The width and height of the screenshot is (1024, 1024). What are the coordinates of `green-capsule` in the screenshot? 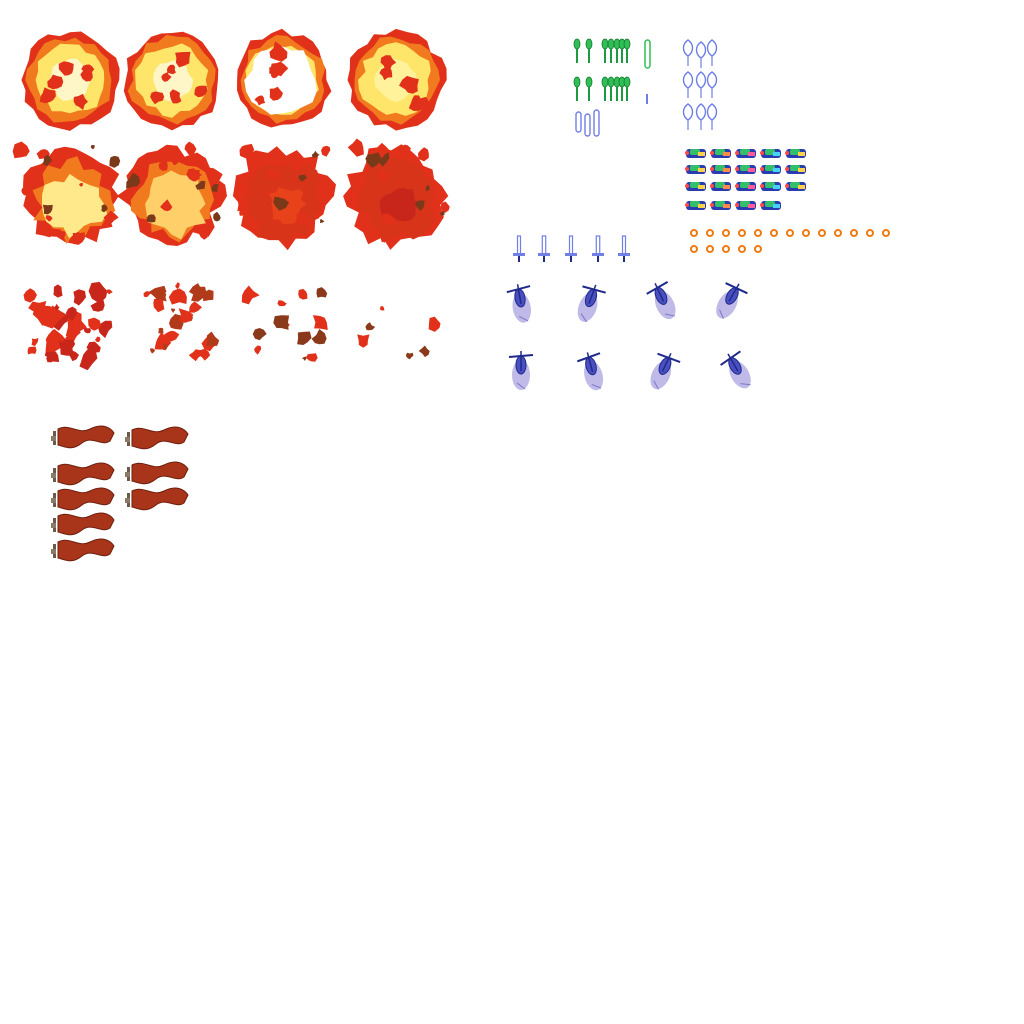 It's located at (647, 54).